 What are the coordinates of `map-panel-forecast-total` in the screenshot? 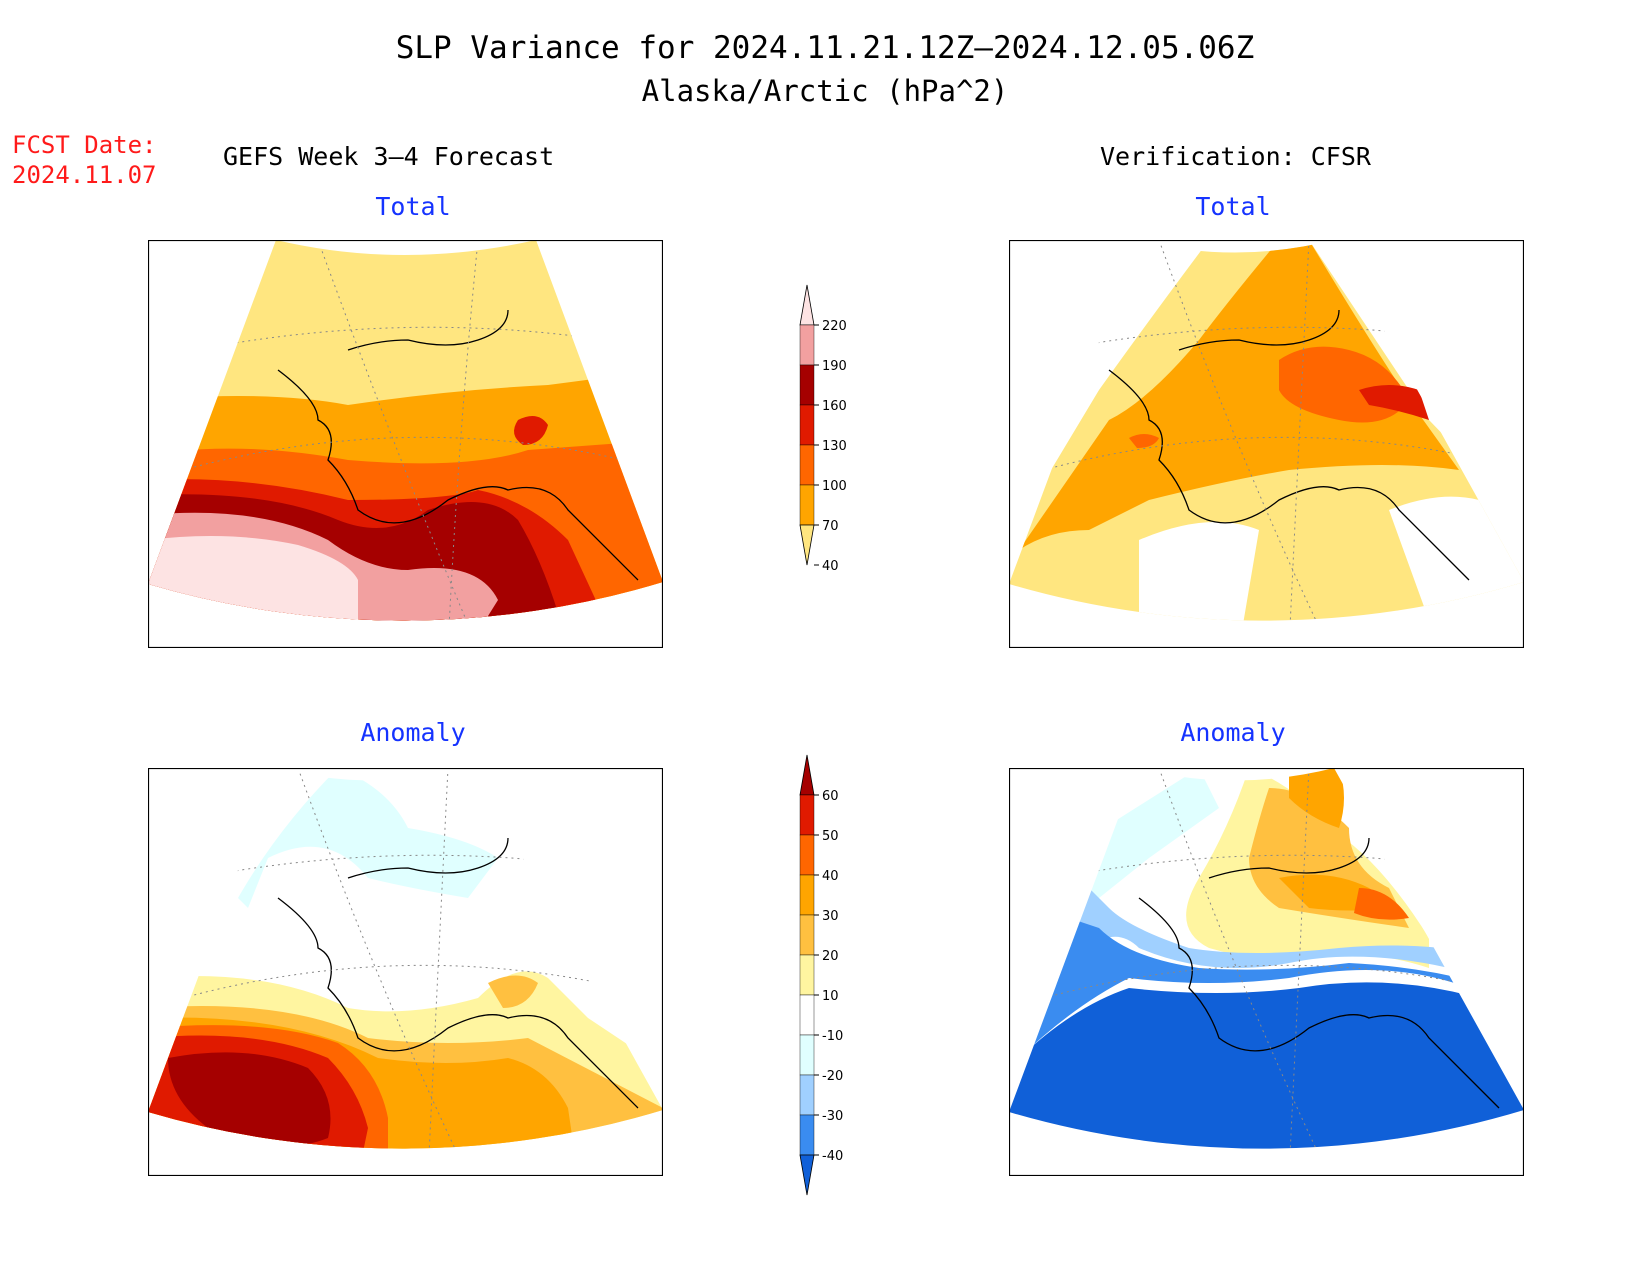 It's located at (405, 444).